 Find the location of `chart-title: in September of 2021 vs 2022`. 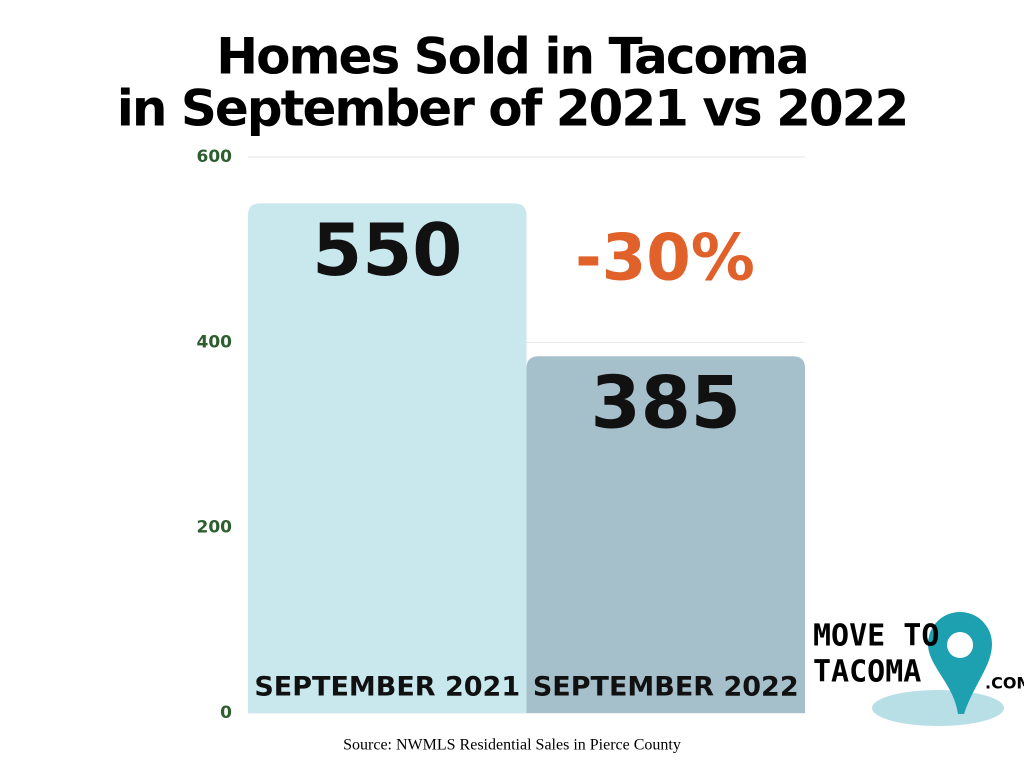

chart-title: in September of 2021 vs 2022 is located at coordinates (512, 109).